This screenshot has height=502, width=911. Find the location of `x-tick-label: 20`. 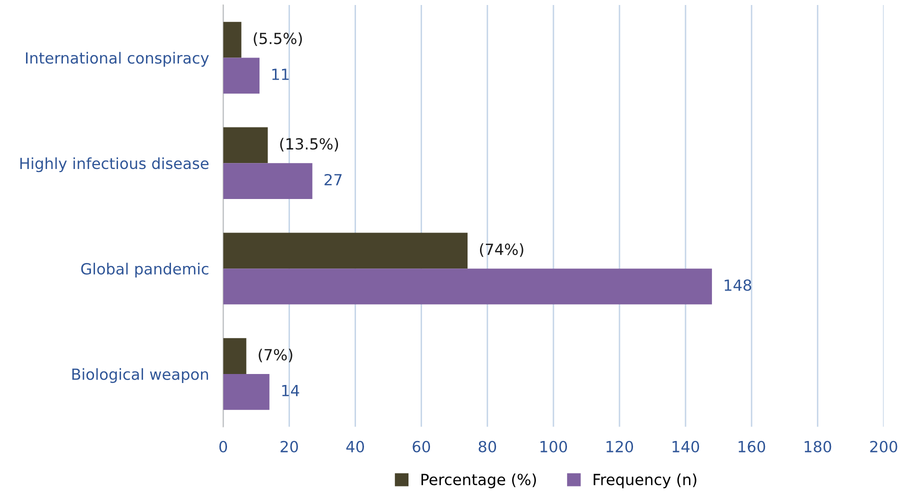

x-tick-label: 20 is located at coordinates (289, 446).